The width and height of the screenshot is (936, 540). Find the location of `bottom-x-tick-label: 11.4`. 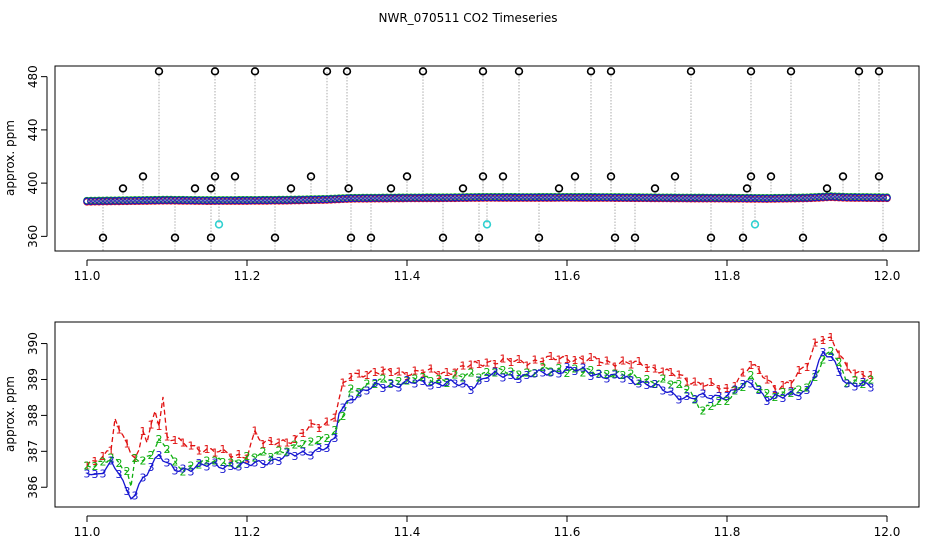

bottom-x-tick-label: 11.4 is located at coordinates (407, 532).